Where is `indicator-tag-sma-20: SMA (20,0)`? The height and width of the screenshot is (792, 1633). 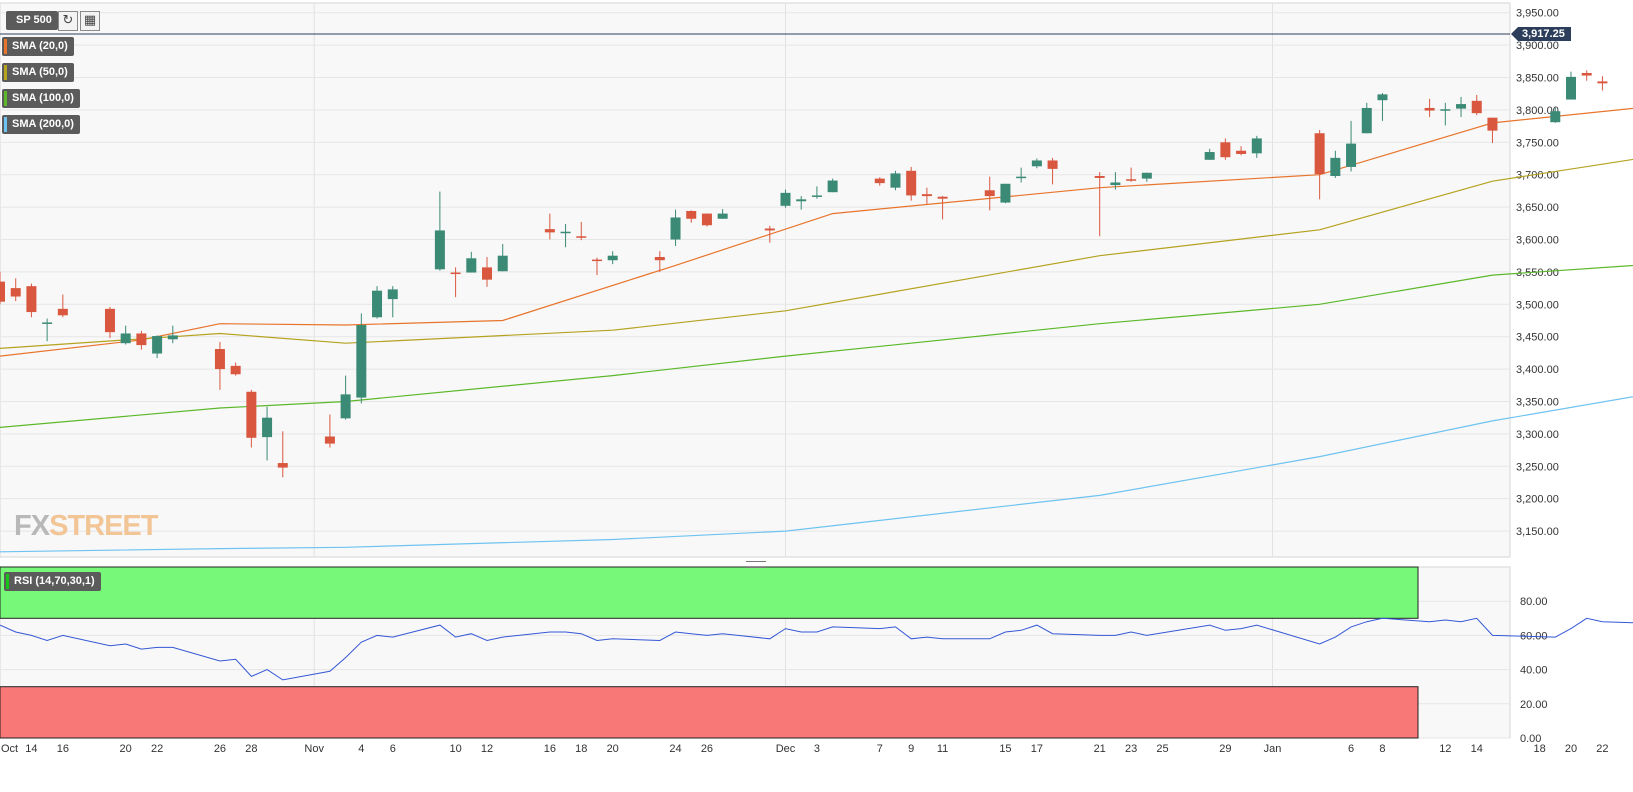
indicator-tag-sma-20: SMA (20,0) is located at coordinates (38, 46).